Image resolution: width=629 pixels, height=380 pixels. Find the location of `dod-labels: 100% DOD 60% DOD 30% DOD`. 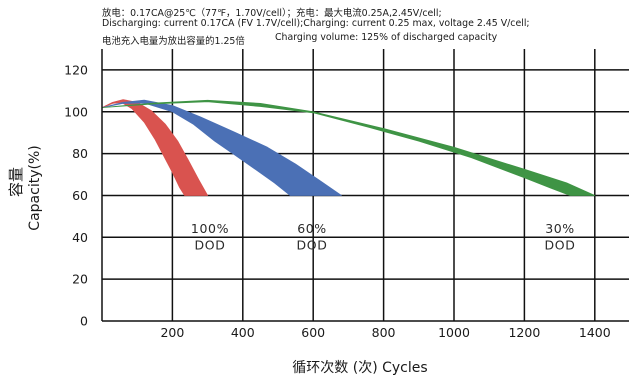

dod-labels: 100% DOD 60% DOD 30% DOD is located at coordinates (383, 237).